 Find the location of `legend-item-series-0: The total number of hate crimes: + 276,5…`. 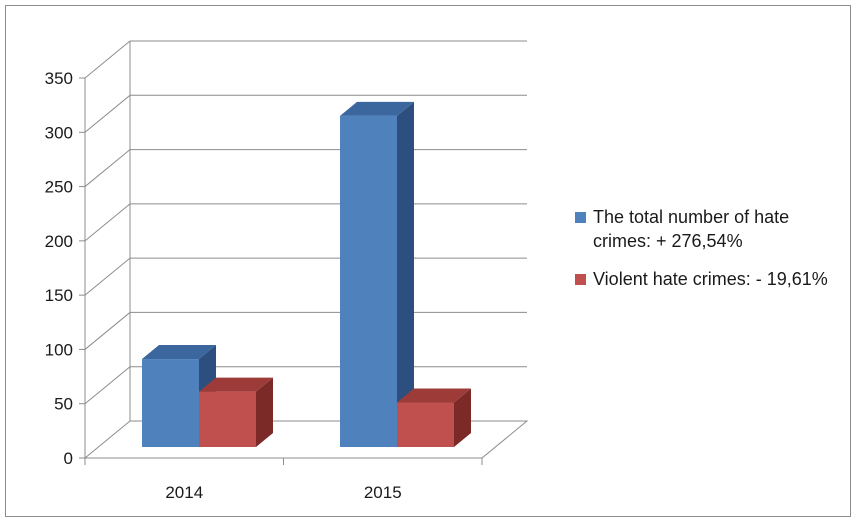

legend-item-series-0: The total number of hate crimes: + 276,5… is located at coordinates (710, 229).